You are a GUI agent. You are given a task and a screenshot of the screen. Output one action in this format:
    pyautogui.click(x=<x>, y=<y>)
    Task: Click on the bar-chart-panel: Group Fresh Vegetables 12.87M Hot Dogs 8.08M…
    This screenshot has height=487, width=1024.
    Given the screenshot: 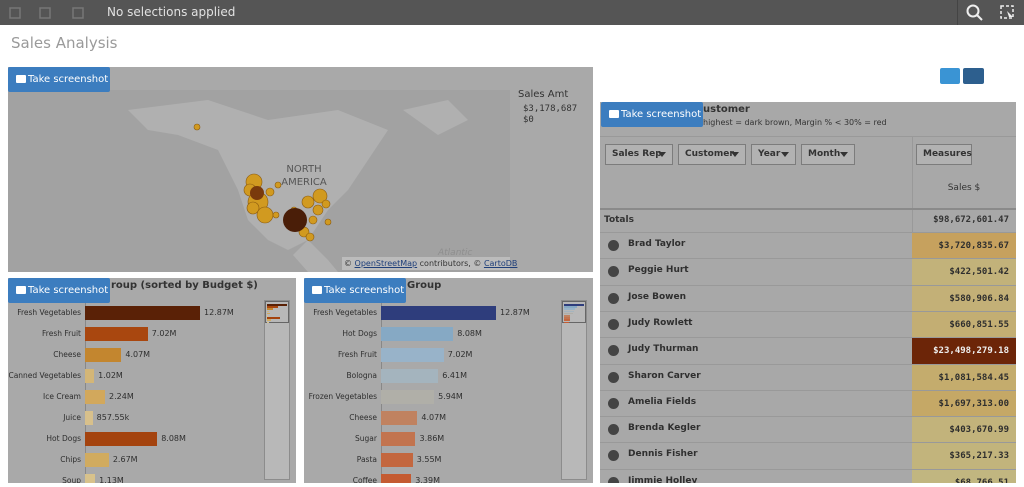 What is the action you would take?
    pyautogui.click(x=448, y=380)
    